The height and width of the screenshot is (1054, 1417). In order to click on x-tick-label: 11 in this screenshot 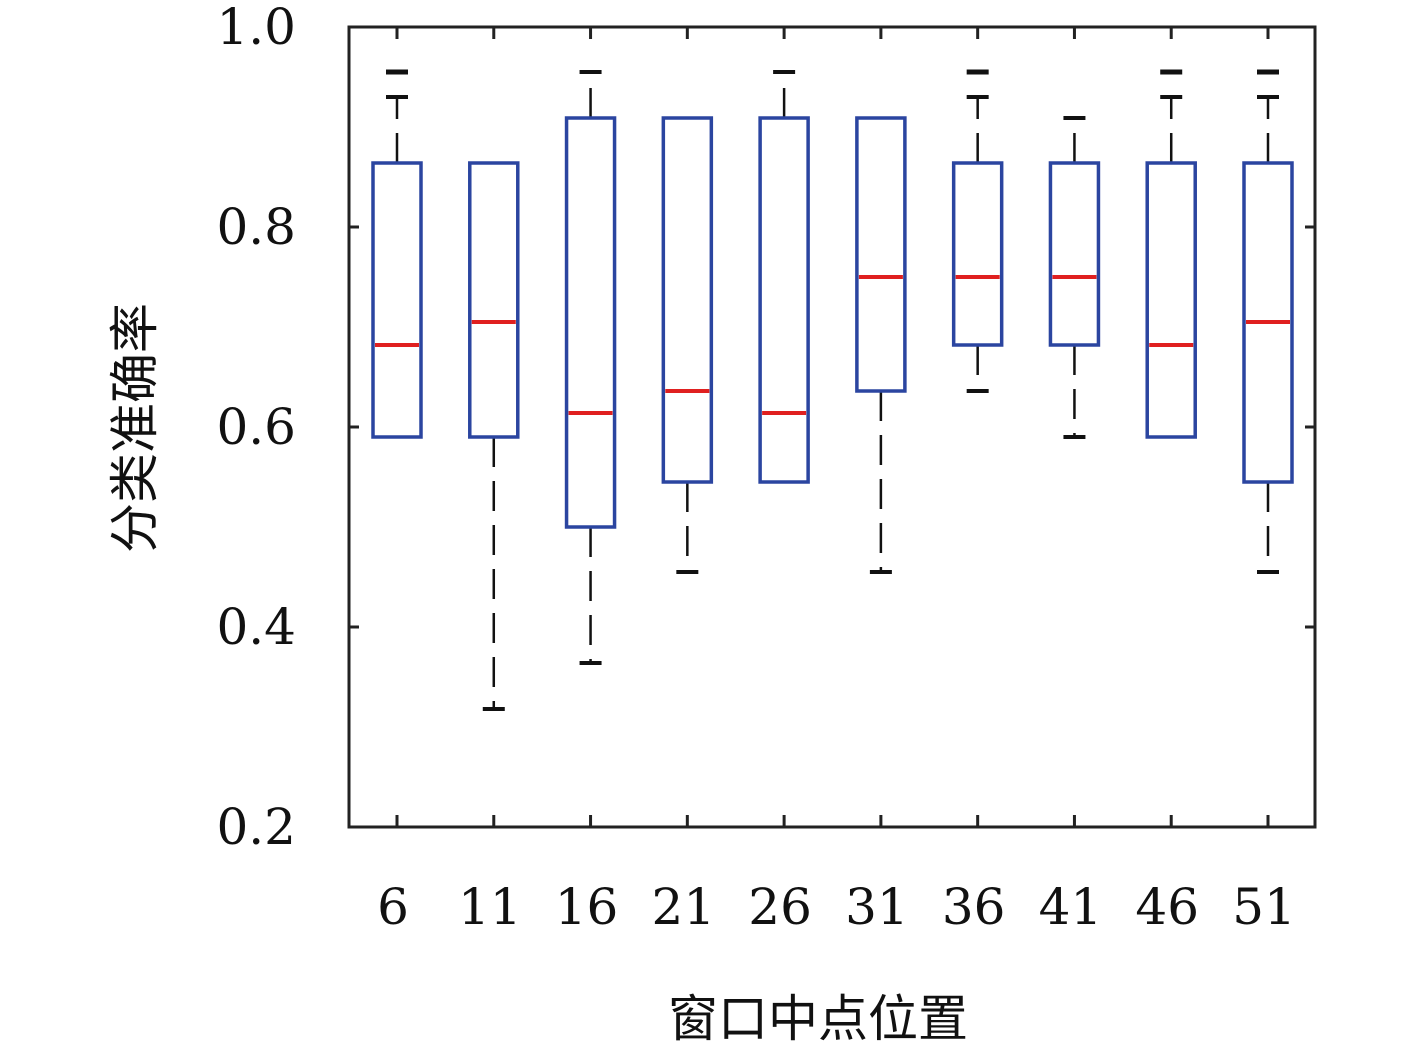, I will do `click(490, 907)`.